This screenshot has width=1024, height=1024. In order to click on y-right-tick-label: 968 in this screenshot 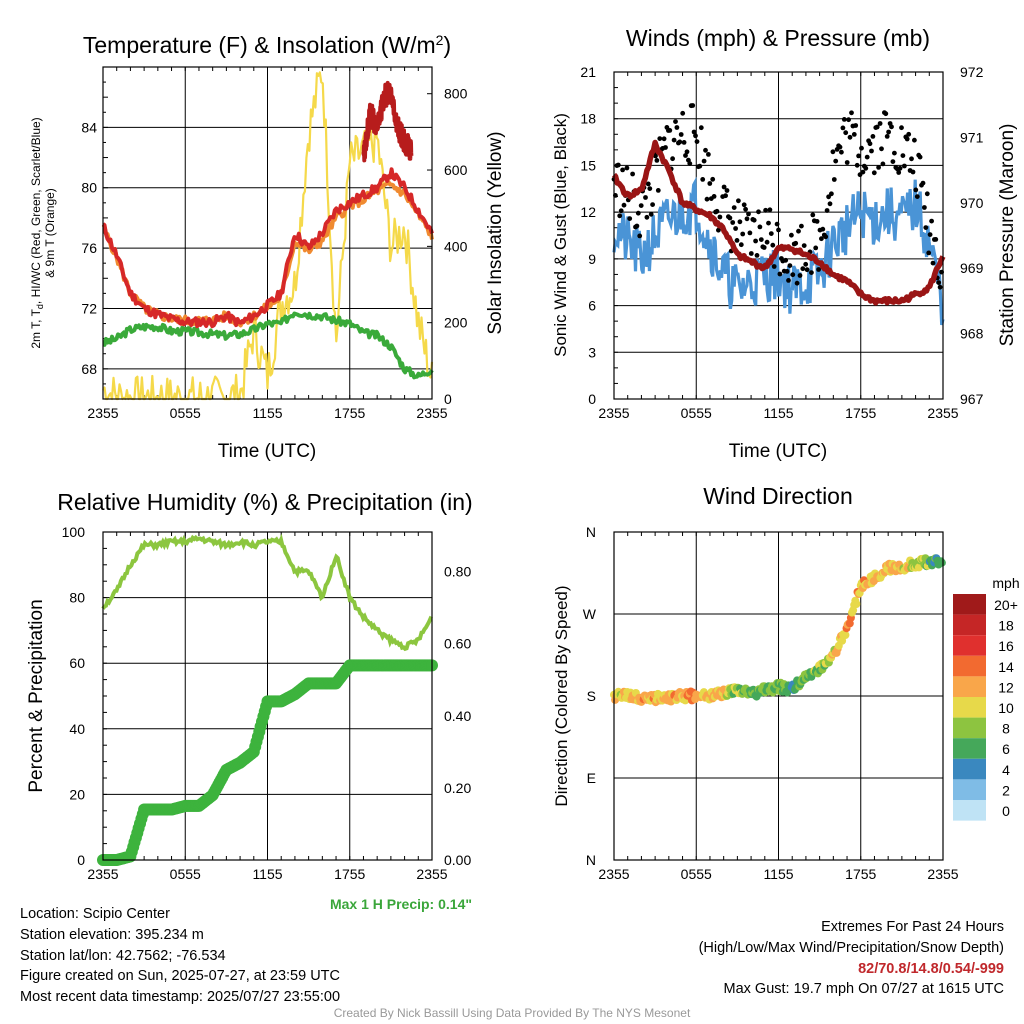, I will do `click(972, 334)`.